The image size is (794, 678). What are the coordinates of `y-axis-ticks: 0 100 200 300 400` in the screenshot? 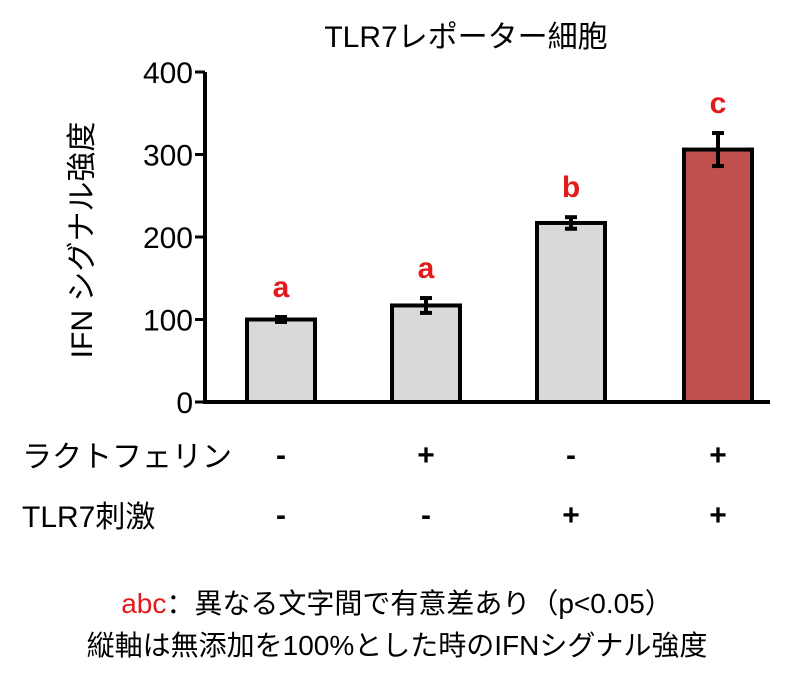 It's located at (174, 238).